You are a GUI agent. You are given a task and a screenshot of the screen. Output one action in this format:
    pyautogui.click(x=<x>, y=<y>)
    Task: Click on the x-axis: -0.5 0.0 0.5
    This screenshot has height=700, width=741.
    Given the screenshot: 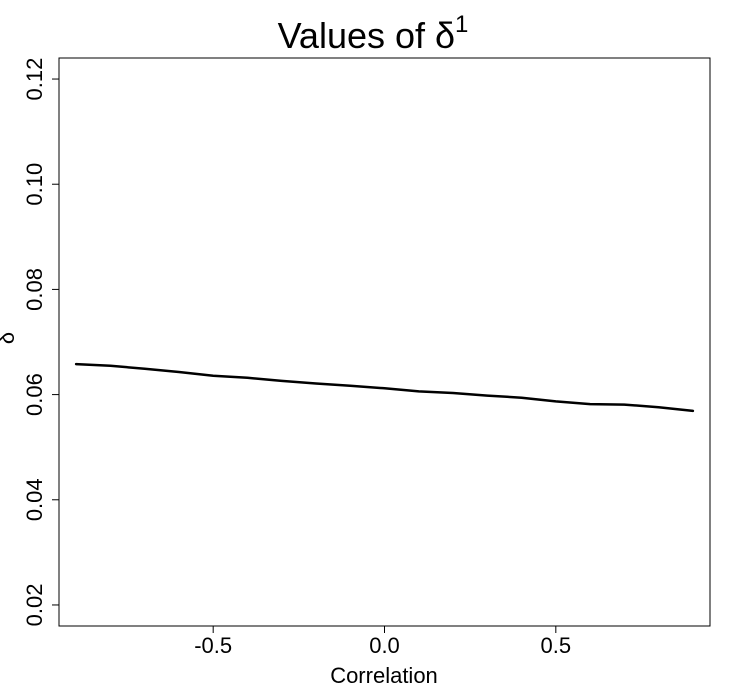 What is the action you would take?
    pyautogui.click(x=383, y=641)
    